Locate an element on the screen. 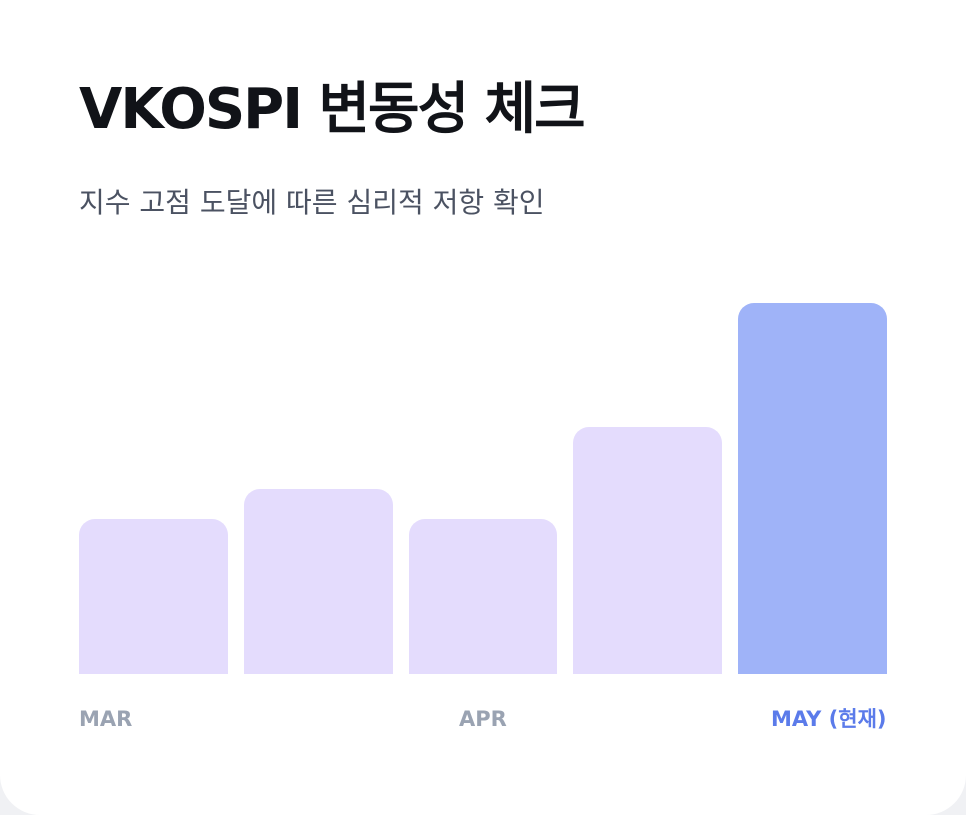  x-tick-label: MAY (현재) is located at coordinates (829, 719).